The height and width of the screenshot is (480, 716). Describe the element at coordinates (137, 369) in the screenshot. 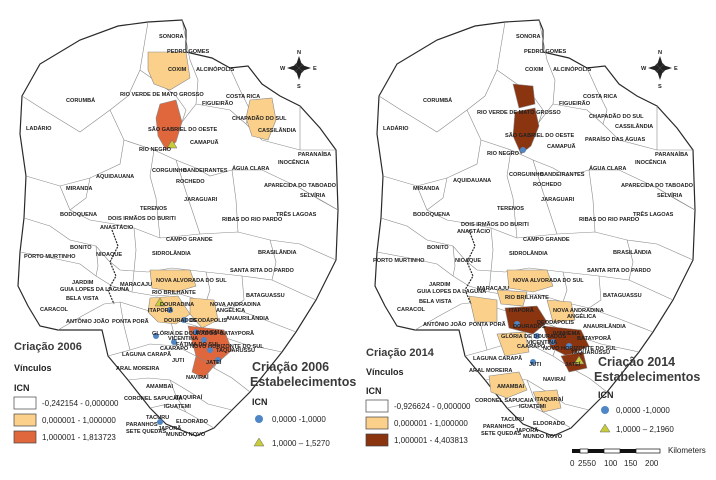

I see `municipality-label: ARAL MOREIRA` at that location.